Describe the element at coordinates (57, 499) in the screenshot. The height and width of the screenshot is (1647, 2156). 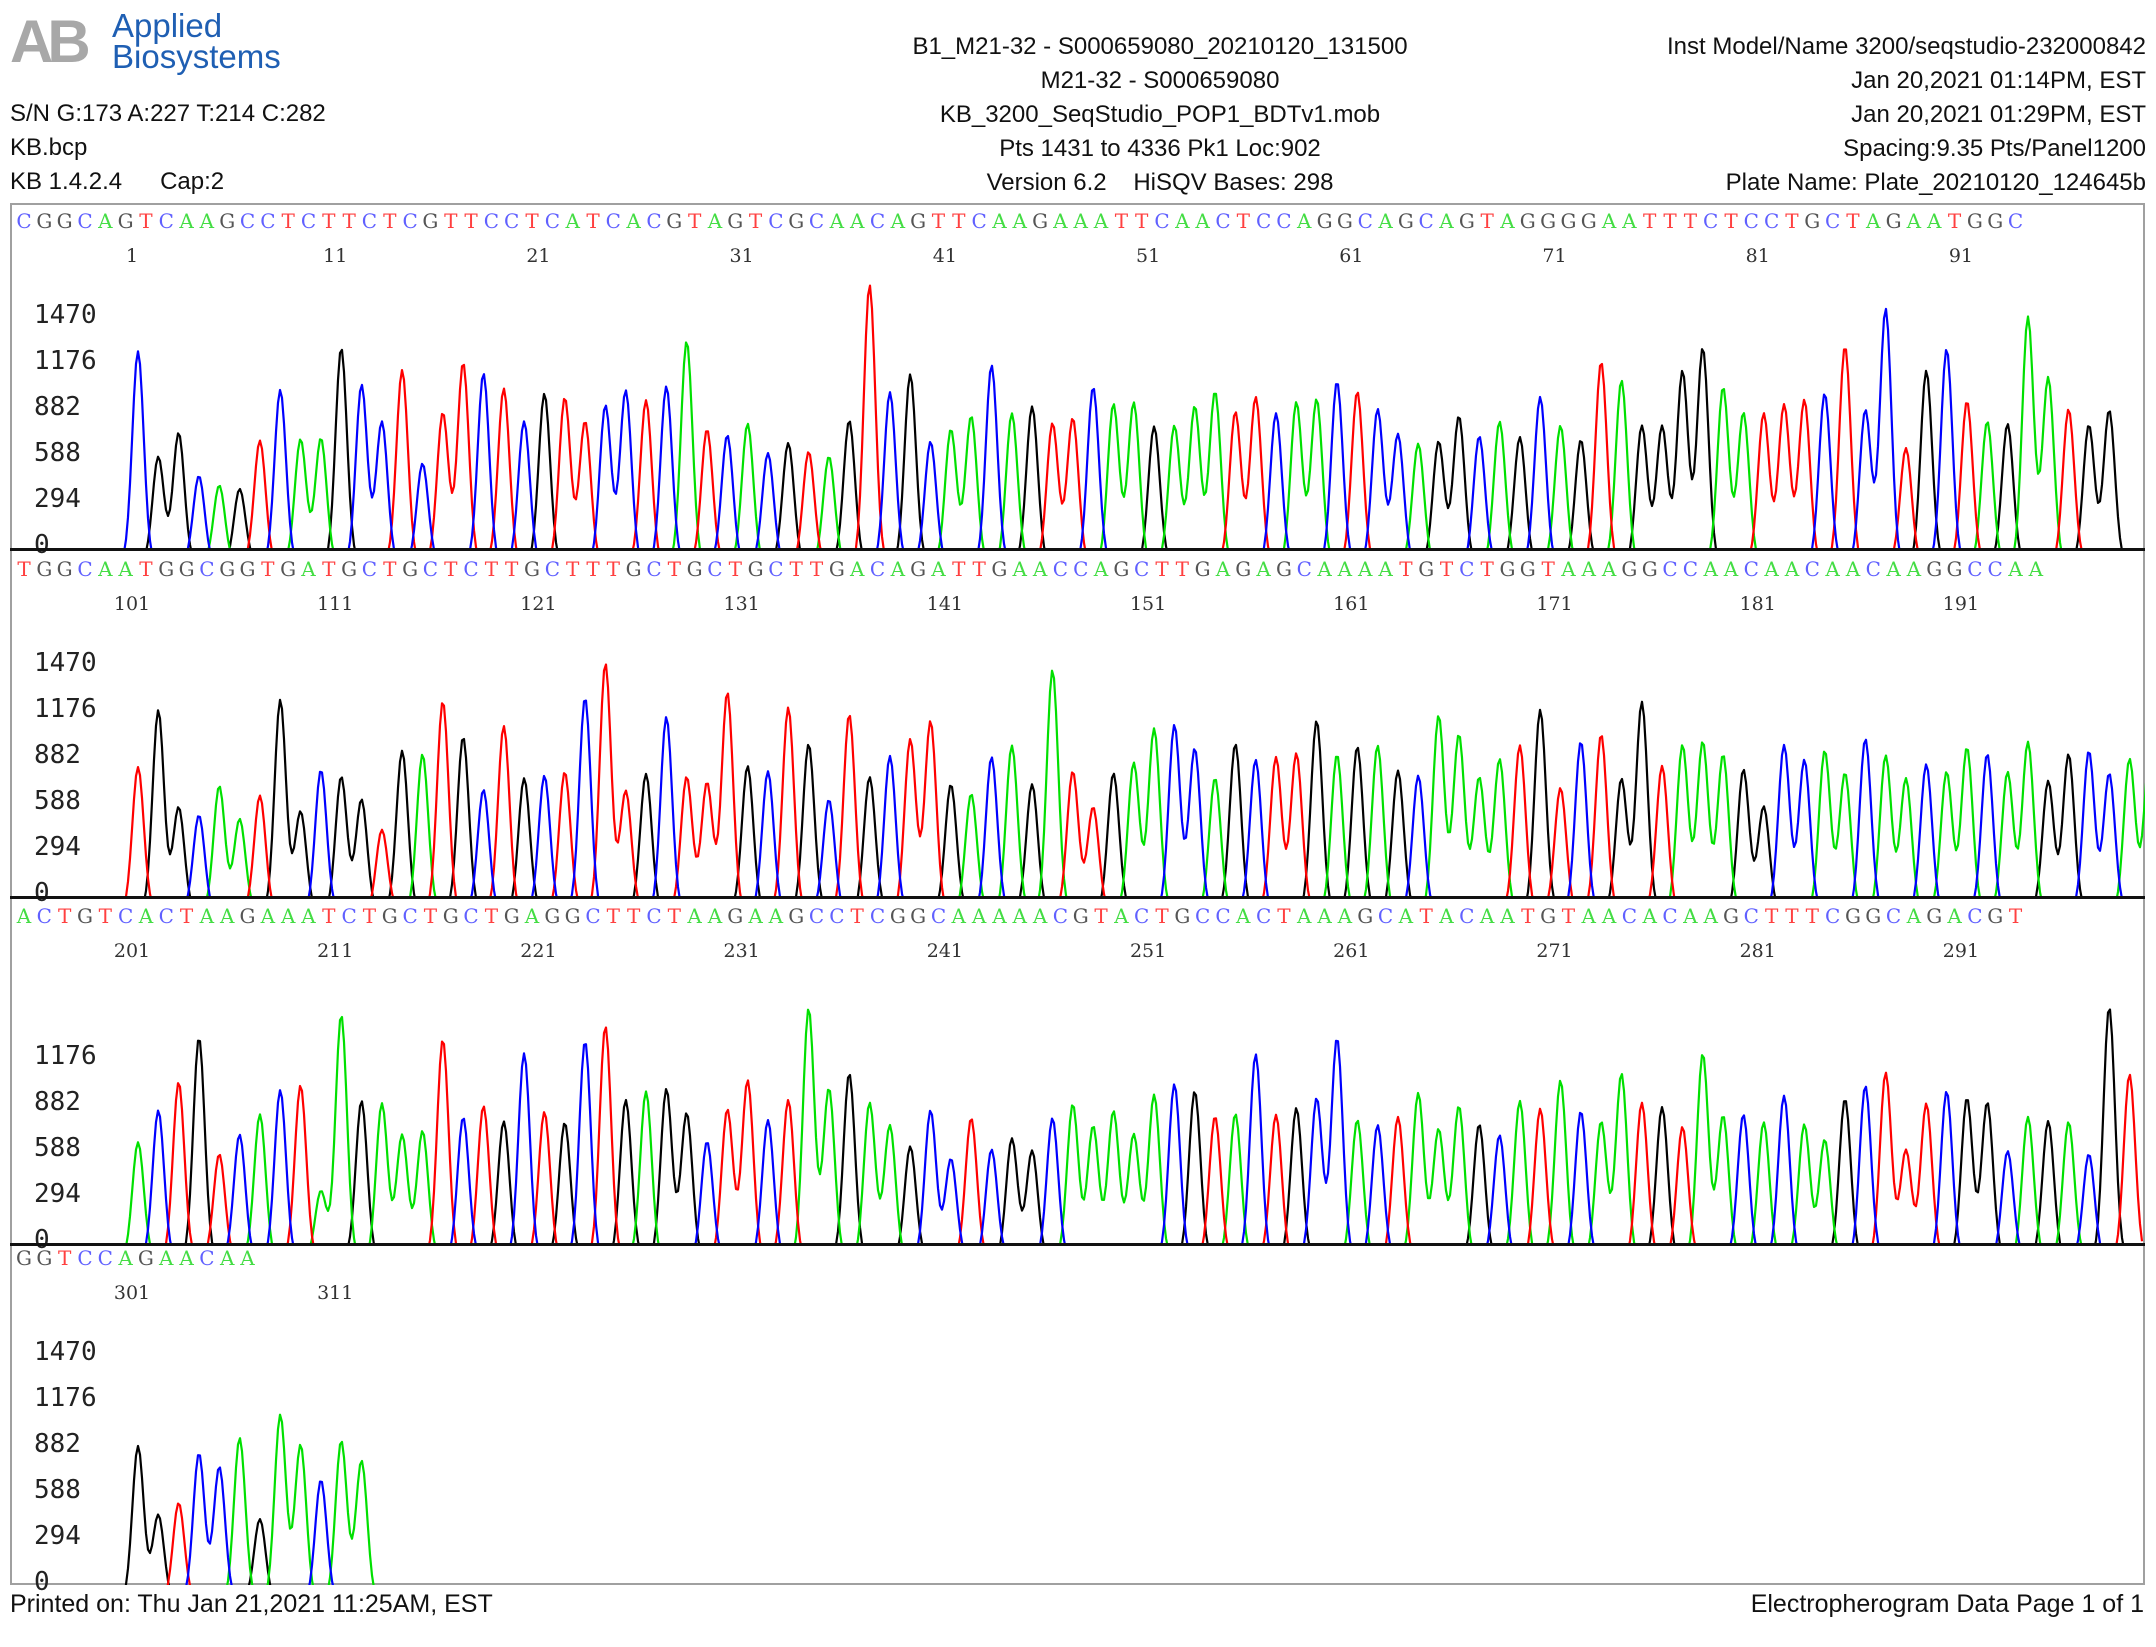
I see `y-tick-label: 294` at that location.